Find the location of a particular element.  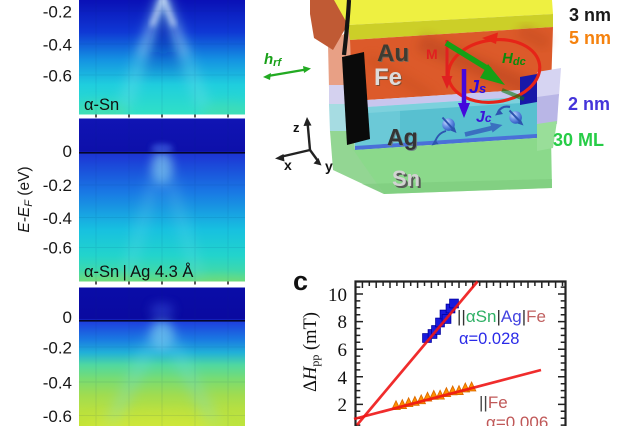

svg-text: 4 is located at coordinates (343, 378).